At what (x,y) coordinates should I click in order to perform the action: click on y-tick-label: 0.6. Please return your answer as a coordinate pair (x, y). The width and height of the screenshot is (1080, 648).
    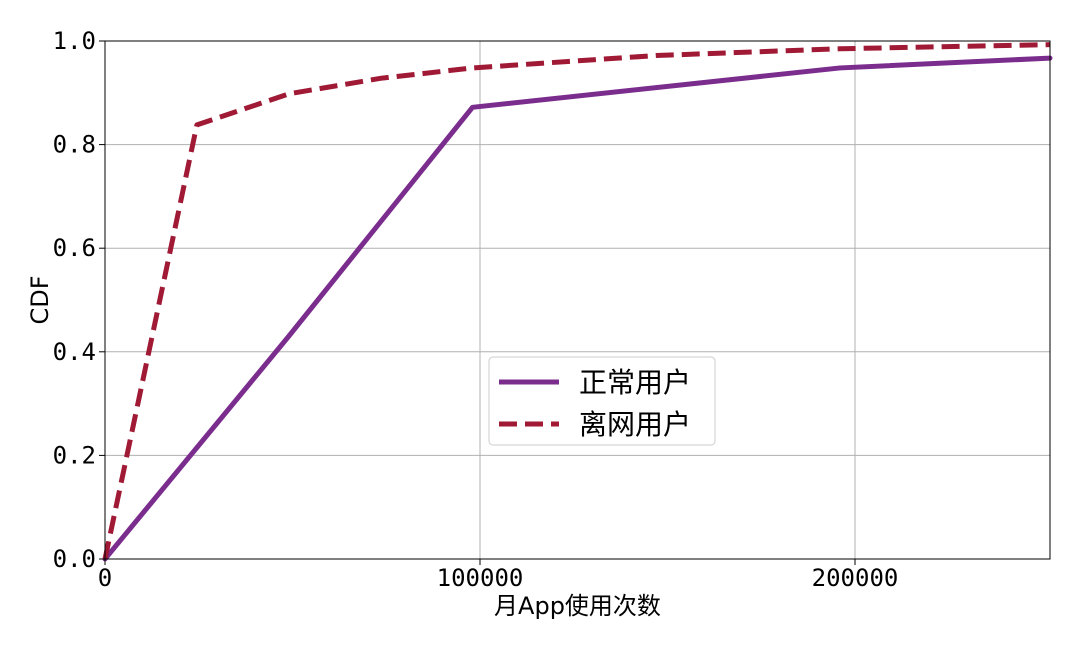
    Looking at the image, I should click on (74, 248).